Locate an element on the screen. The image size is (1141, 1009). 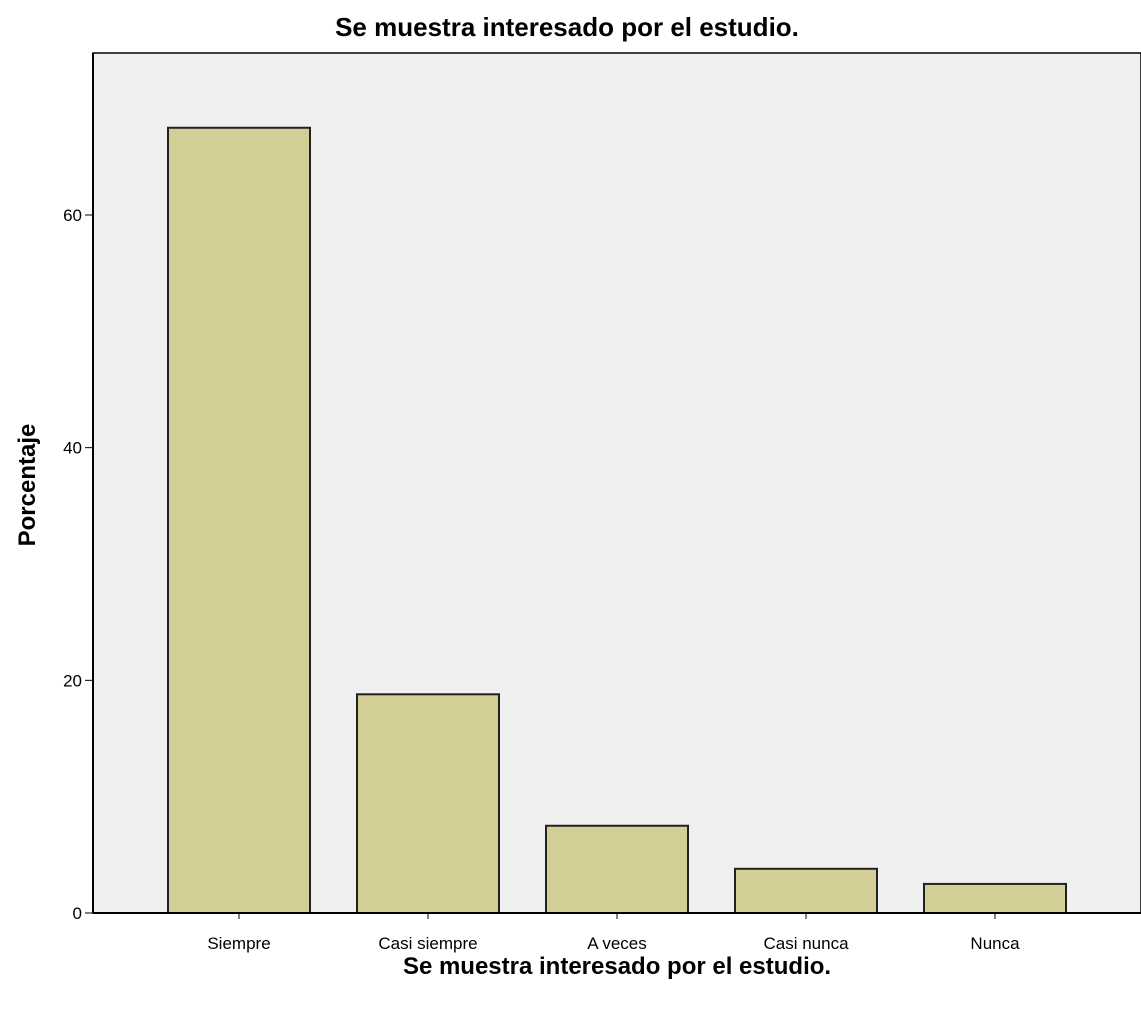
bar-casi-nunca is located at coordinates (806, 890).